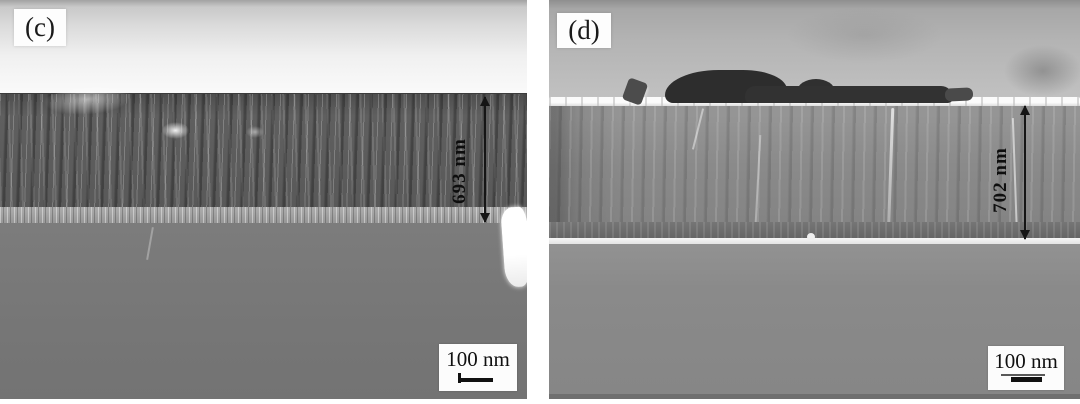  What do you see at coordinates (459, 171) in the screenshot?
I see `thickness-label: 693 nm` at bounding box center [459, 171].